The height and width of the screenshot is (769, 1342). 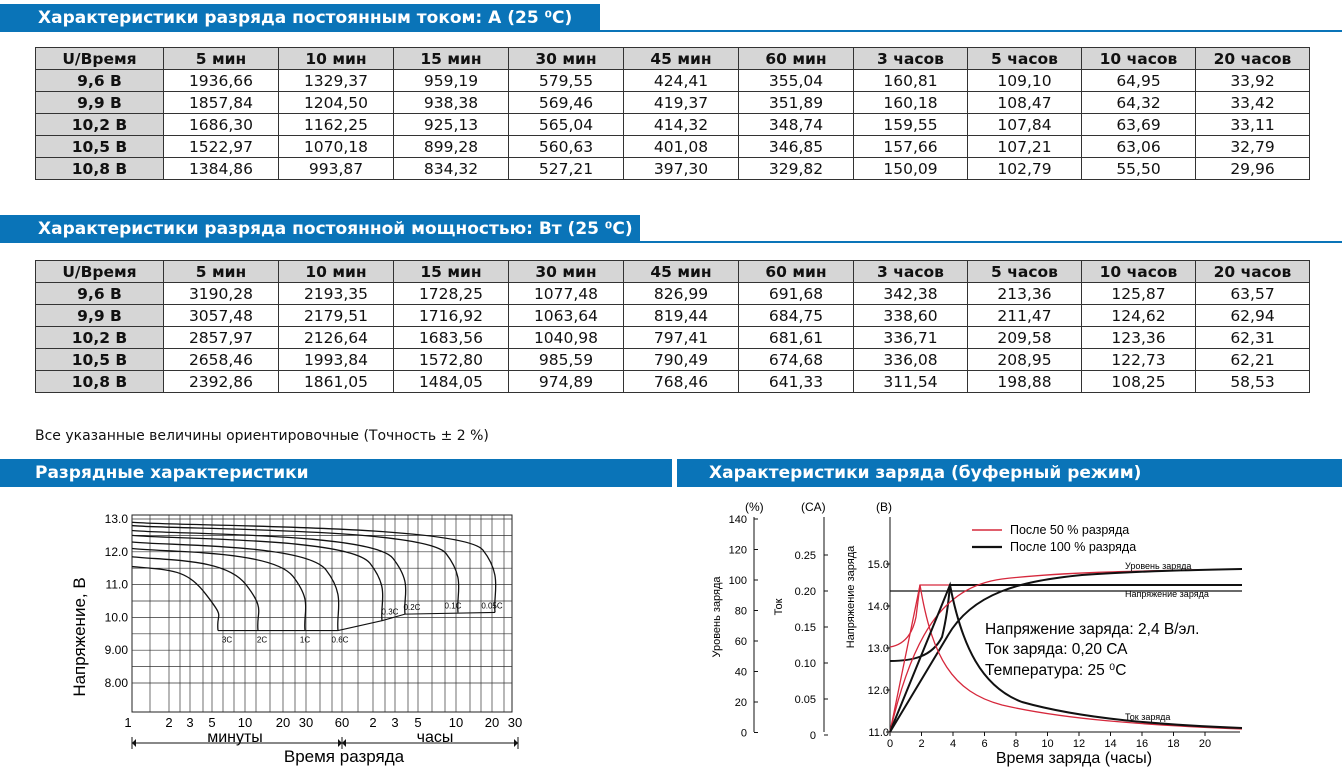 I want to click on table-cell: 124,62, so click(x=1138, y=315).